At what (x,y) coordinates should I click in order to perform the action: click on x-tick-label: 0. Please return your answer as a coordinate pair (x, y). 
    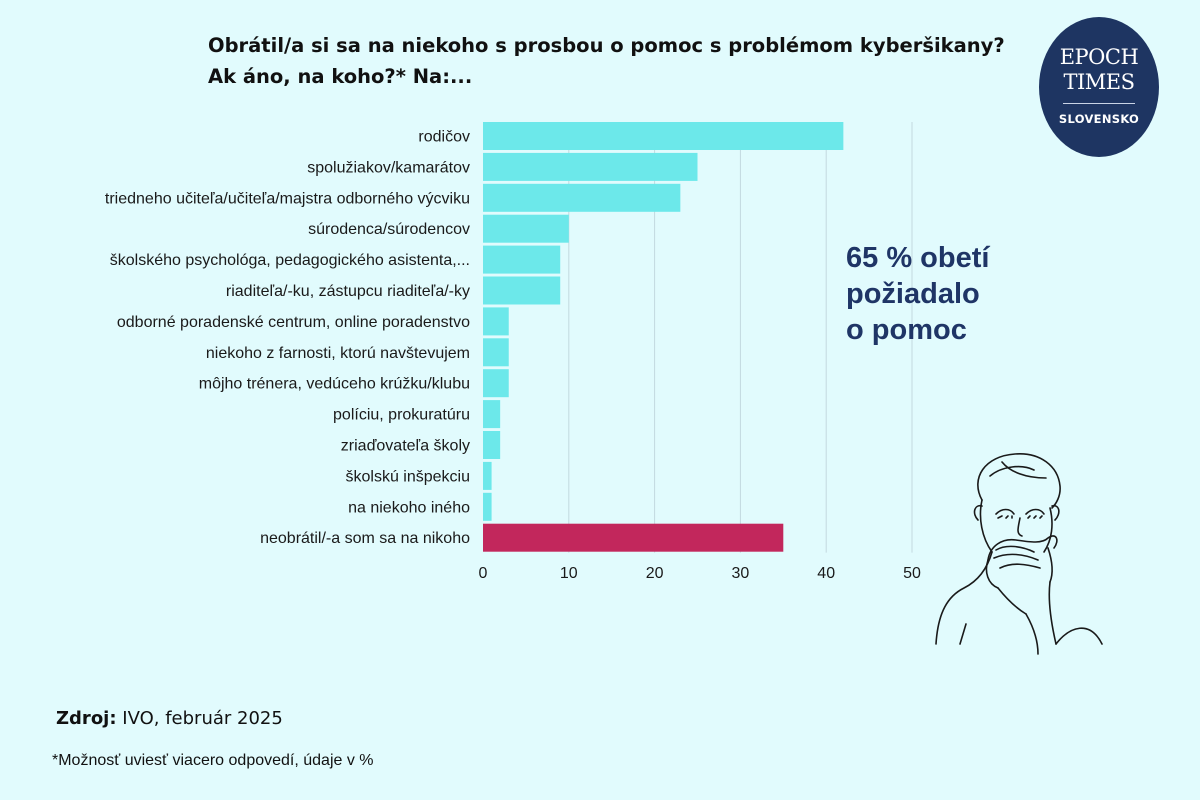
    Looking at the image, I should click on (483, 573).